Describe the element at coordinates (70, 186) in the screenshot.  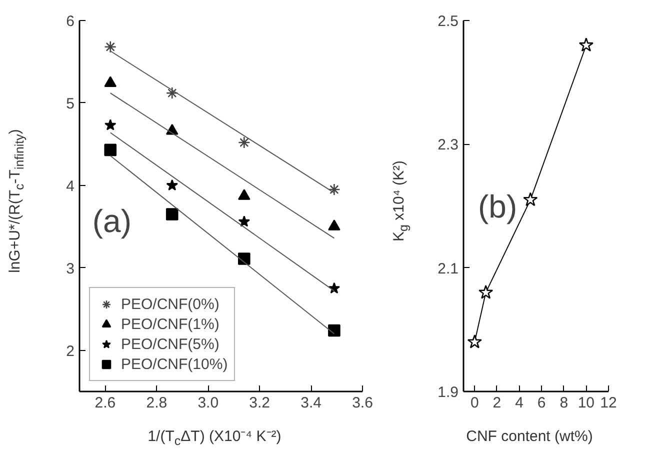
I see `y-tick-label: 4` at that location.